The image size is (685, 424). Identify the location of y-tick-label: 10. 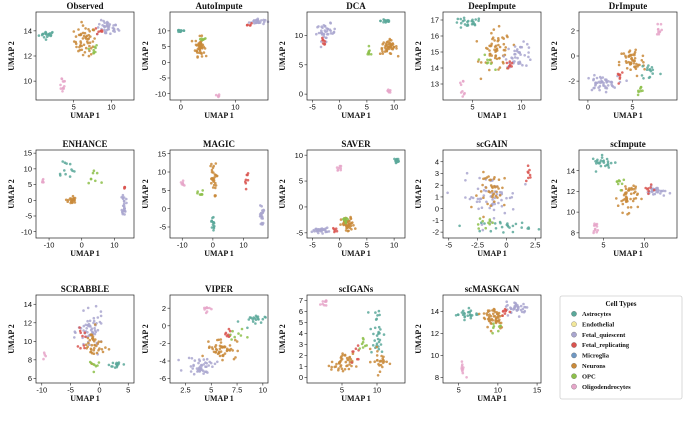
(299, 35).